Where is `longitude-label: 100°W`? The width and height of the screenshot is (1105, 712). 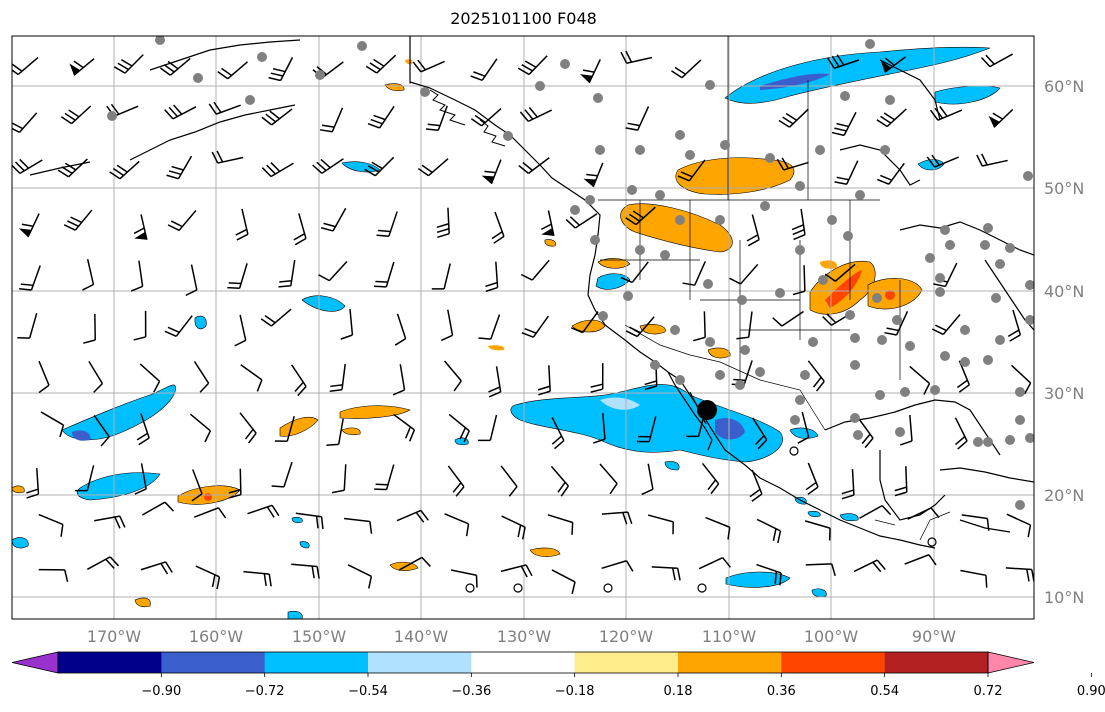
longitude-label: 100°W is located at coordinates (831, 636).